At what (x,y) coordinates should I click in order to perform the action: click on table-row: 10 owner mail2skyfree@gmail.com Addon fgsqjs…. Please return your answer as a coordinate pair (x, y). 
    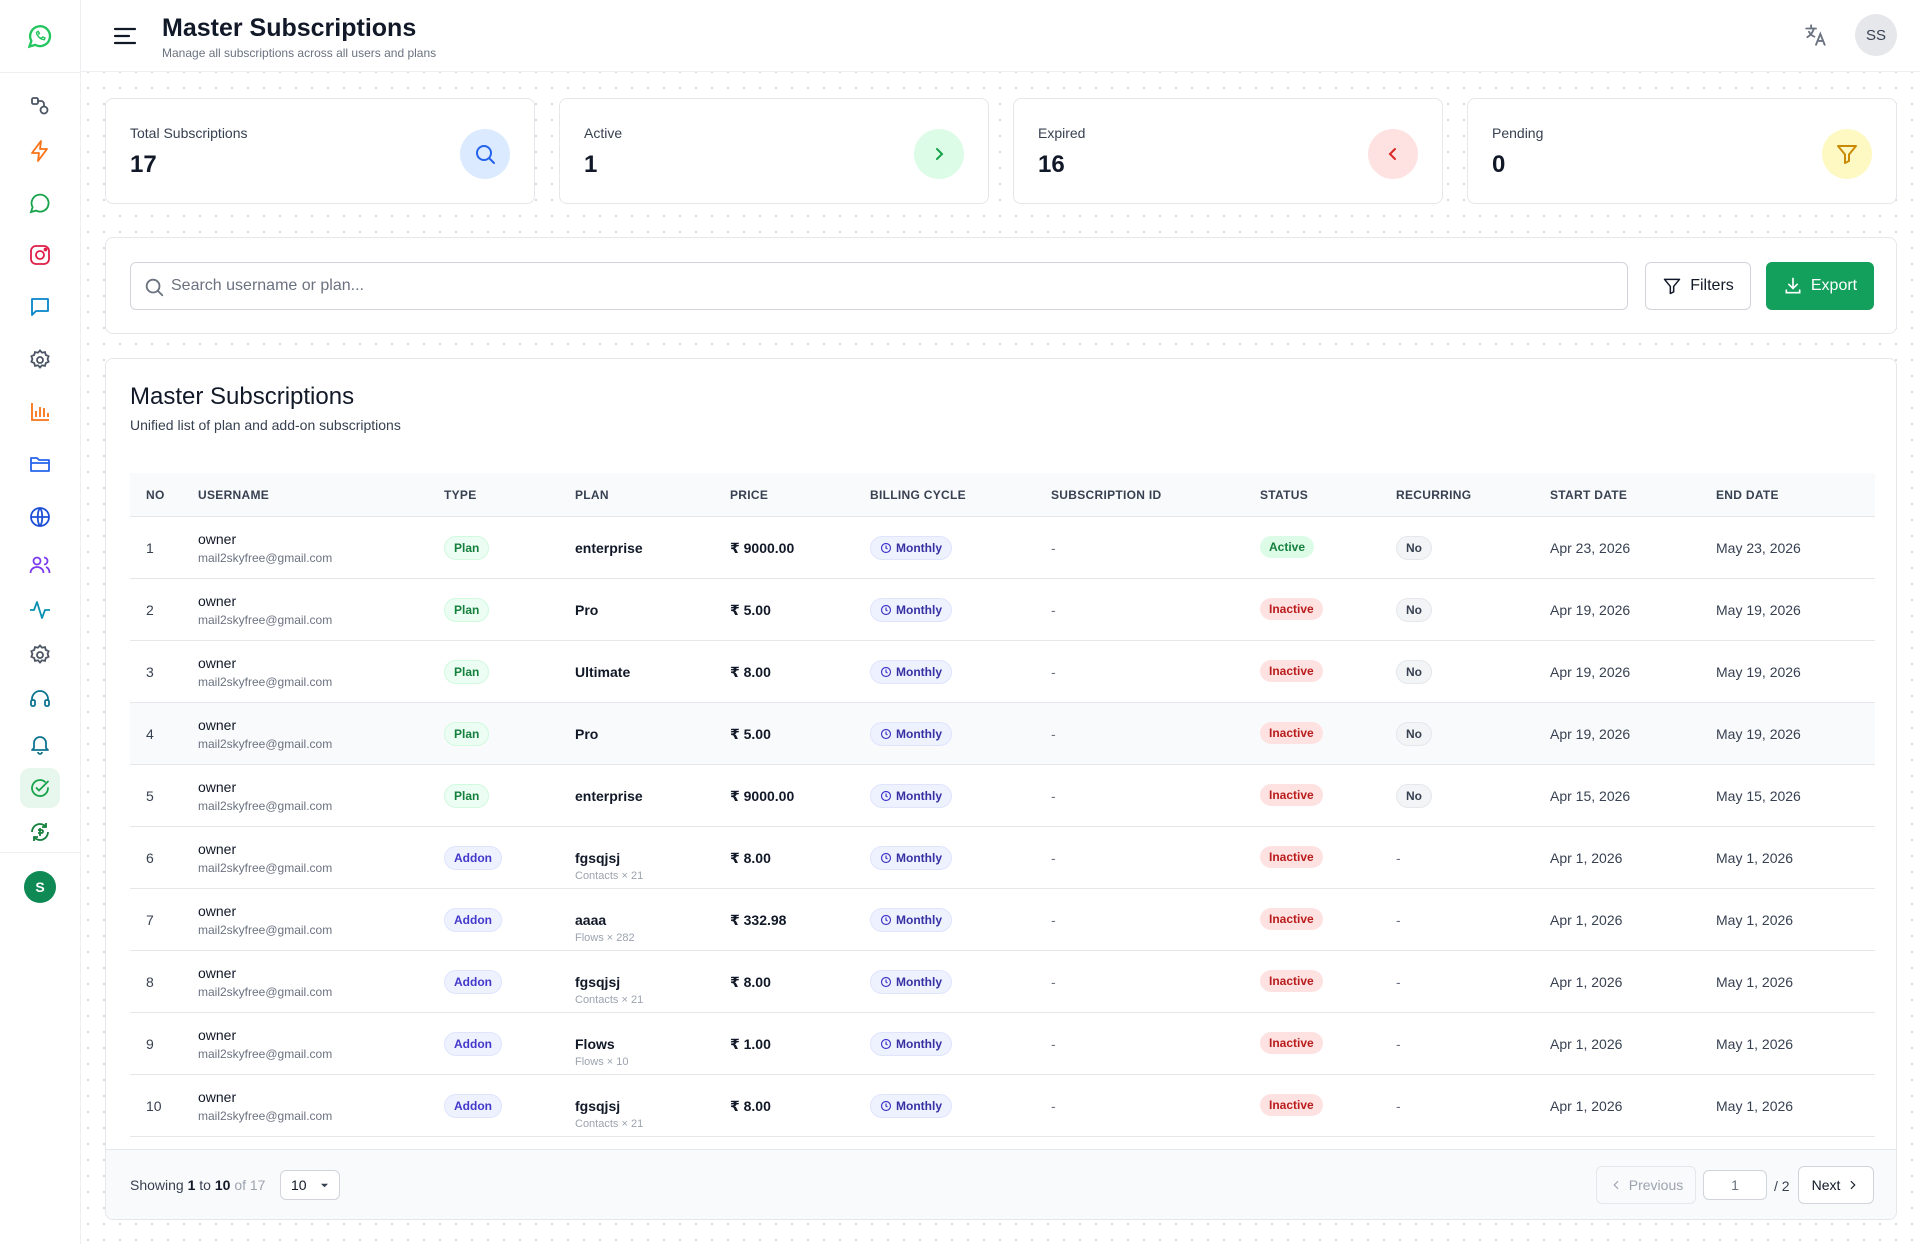
    Looking at the image, I should click on (1002, 1106).